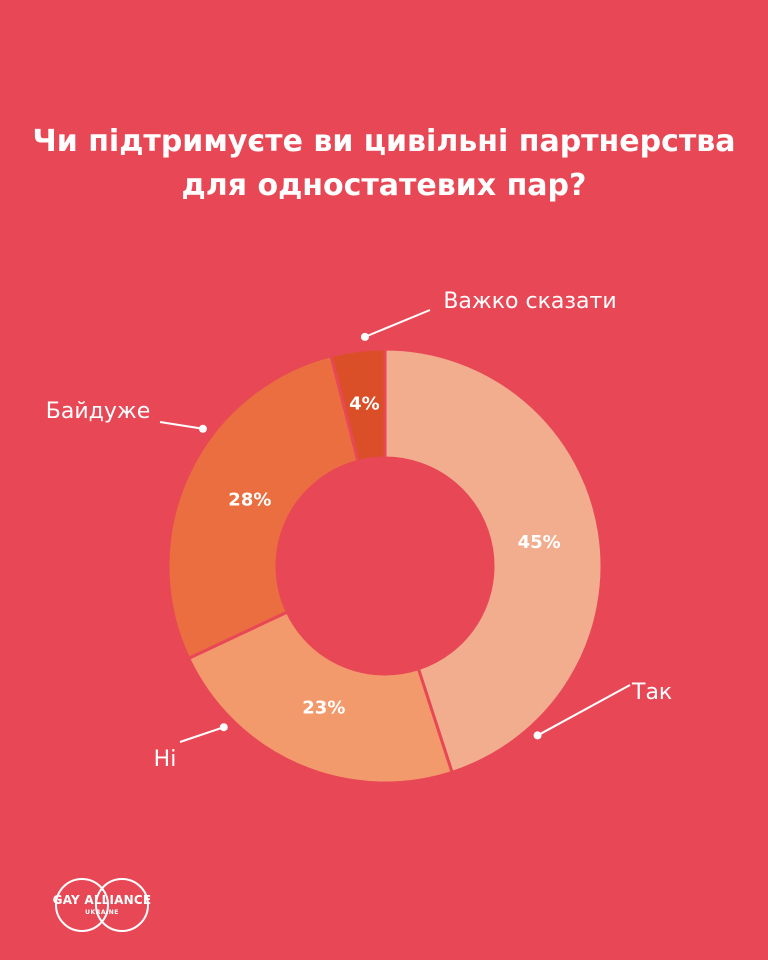  I want to click on title-line-1: Чи підтримуєте ви цивільні партнерства, so click(384, 141).